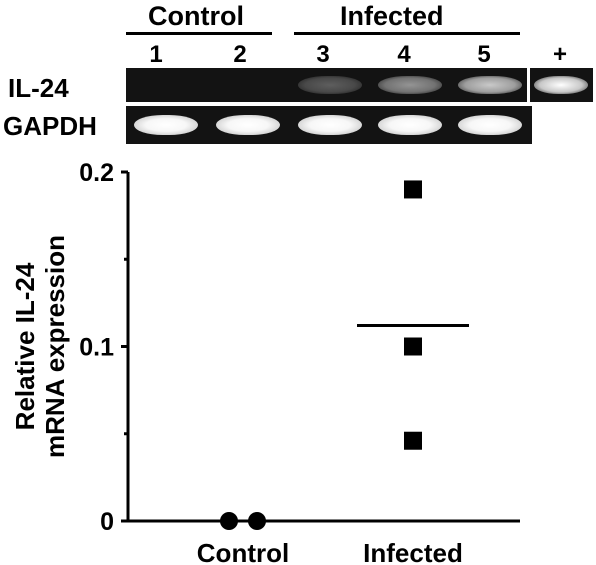 The height and width of the screenshot is (565, 596). I want to click on il24-gel, so click(329, 85).